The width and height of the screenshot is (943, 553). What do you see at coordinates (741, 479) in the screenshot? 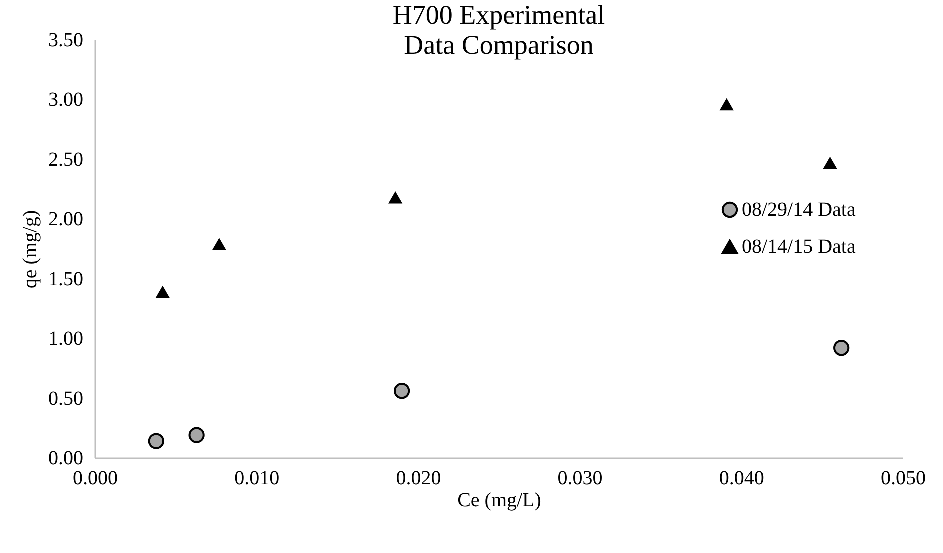
I see `x-tick-label: 0.040` at bounding box center [741, 479].